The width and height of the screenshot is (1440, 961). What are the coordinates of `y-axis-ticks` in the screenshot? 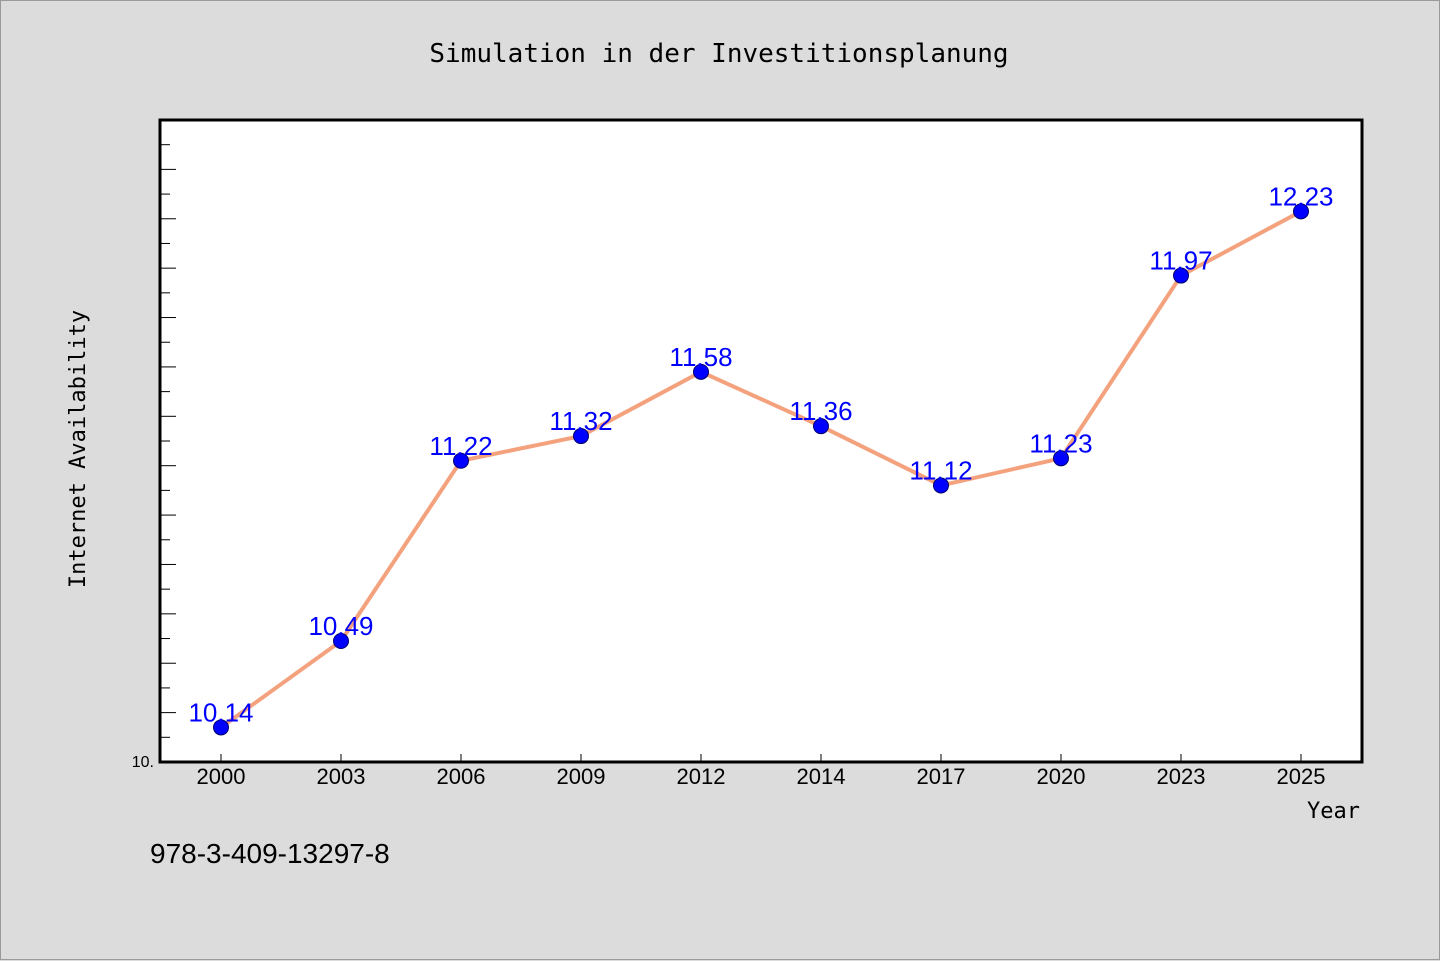 It's located at (168, 441).